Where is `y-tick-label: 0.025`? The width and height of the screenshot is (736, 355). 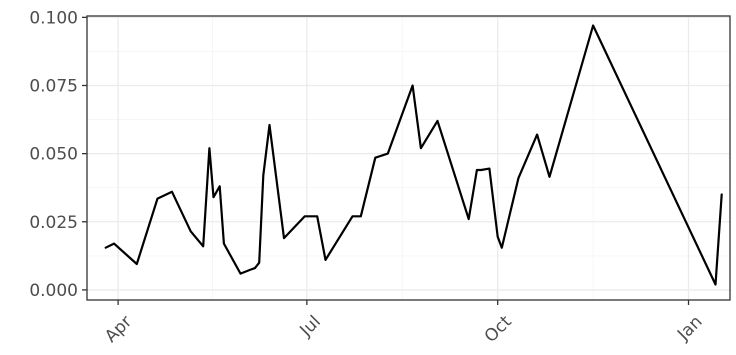 y-tick-label: 0.025 is located at coordinates (53, 223).